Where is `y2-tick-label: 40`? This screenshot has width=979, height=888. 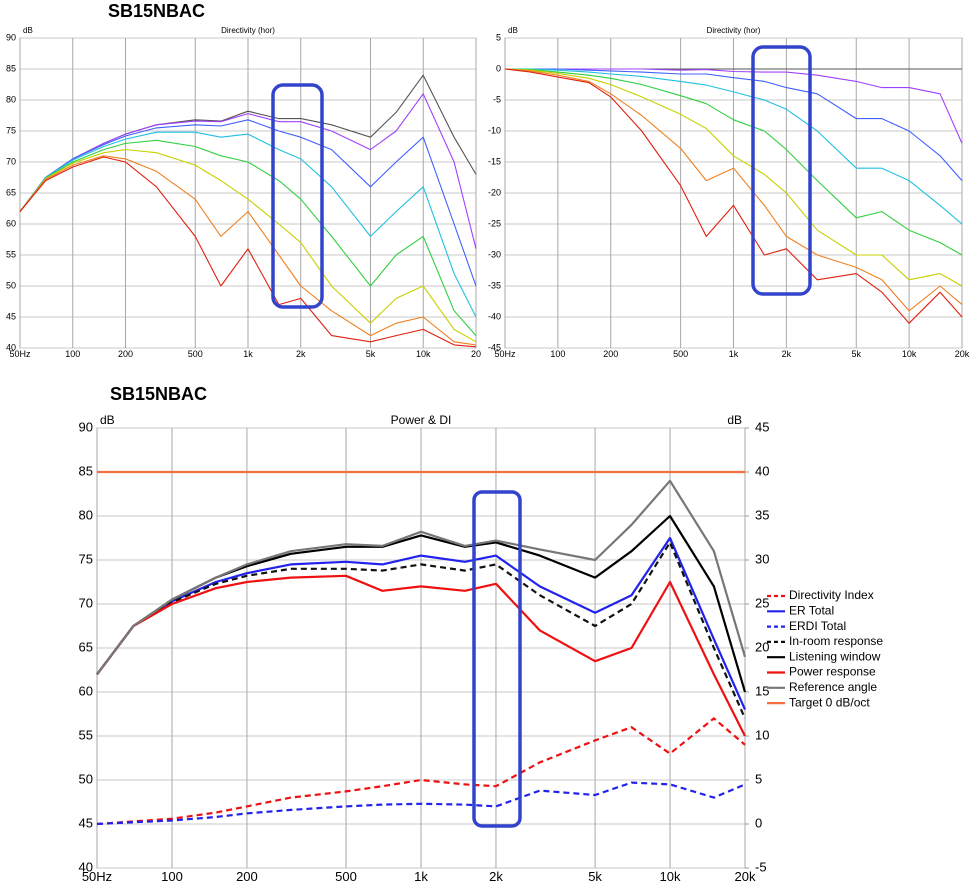 y2-tick-label: 40 is located at coordinates (762, 470).